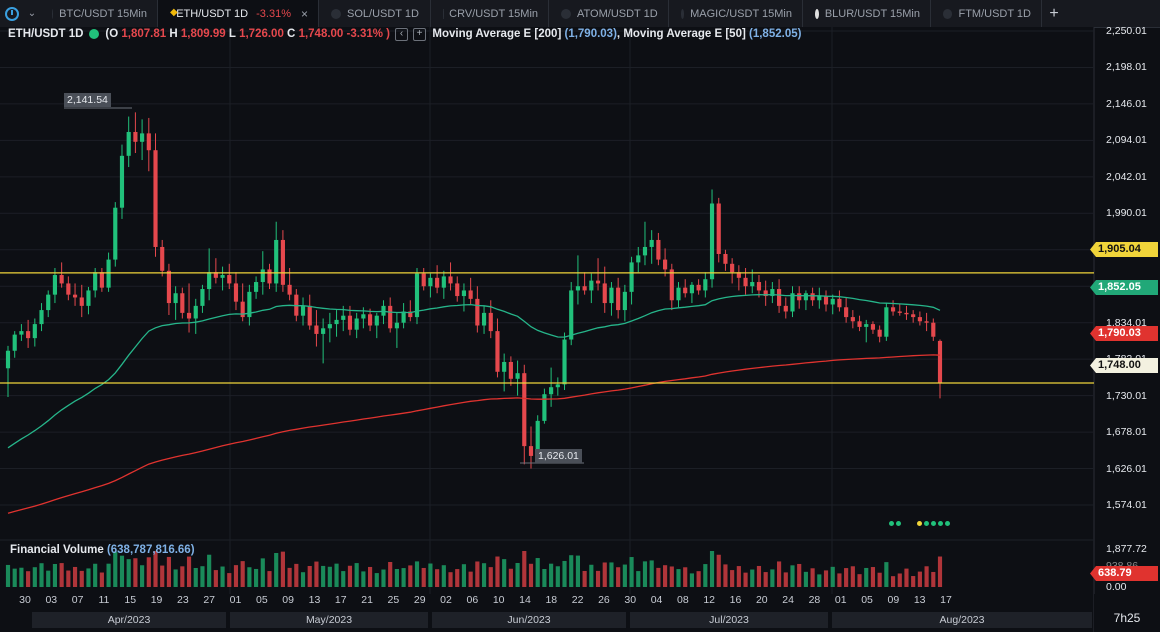 The height and width of the screenshot is (632, 1160). I want to click on open-value: 1,807.81, so click(144, 34).